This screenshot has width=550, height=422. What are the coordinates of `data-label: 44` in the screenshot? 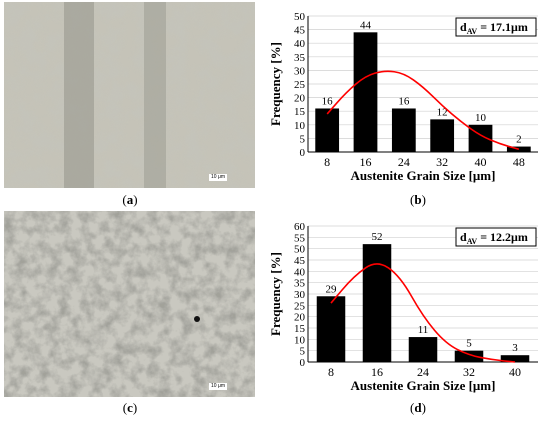 It's located at (366, 25).